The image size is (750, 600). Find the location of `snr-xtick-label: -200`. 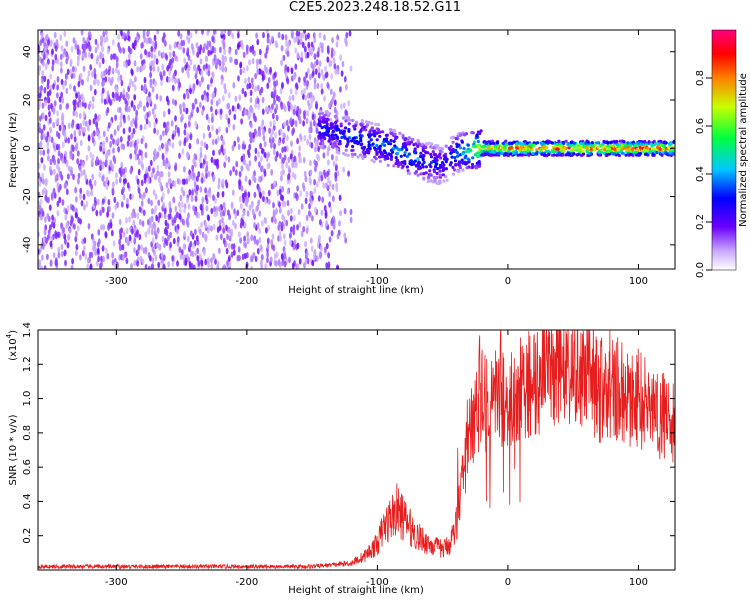

snr-xtick-label: -200 is located at coordinates (247, 582).